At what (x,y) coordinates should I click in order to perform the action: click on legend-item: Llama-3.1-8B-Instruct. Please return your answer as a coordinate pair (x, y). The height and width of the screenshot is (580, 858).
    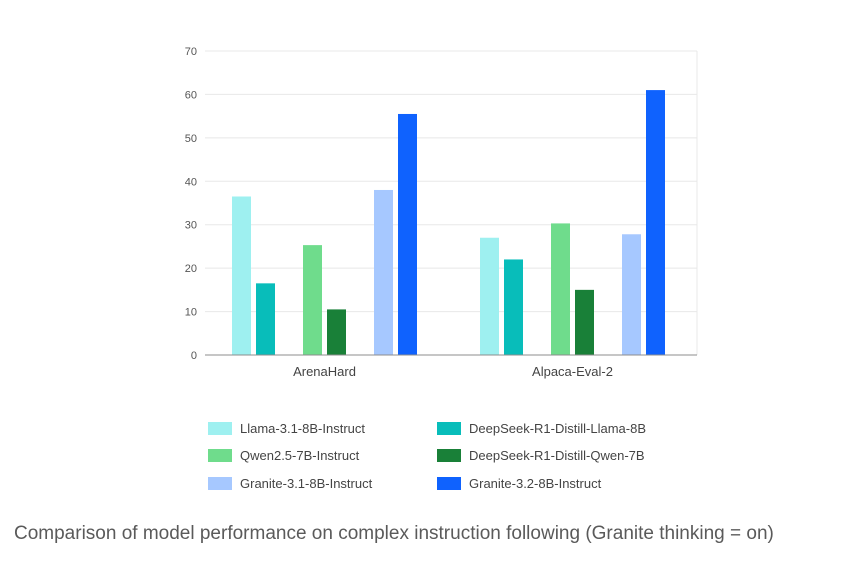
    Looking at the image, I should click on (286, 428).